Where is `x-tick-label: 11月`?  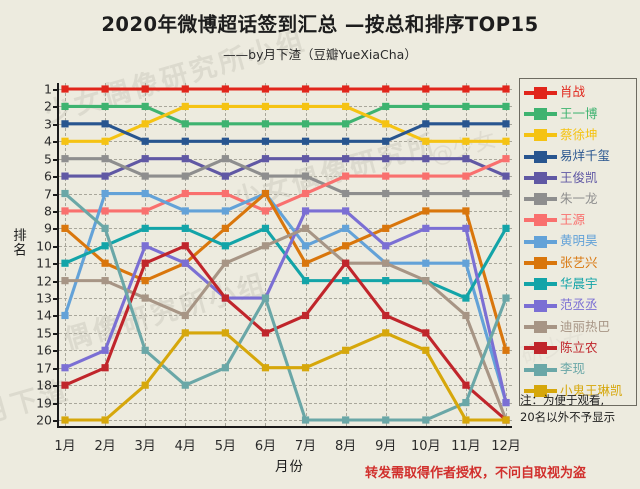
x-tick-label: 11月 is located at coordinates (466, 446).